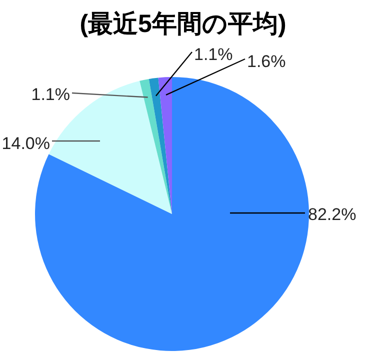 This screenshot has width=366, height=360. Describe the element at coordinates (266, 61) in the screenshot. I see `data-label: 1.6%` at that location.